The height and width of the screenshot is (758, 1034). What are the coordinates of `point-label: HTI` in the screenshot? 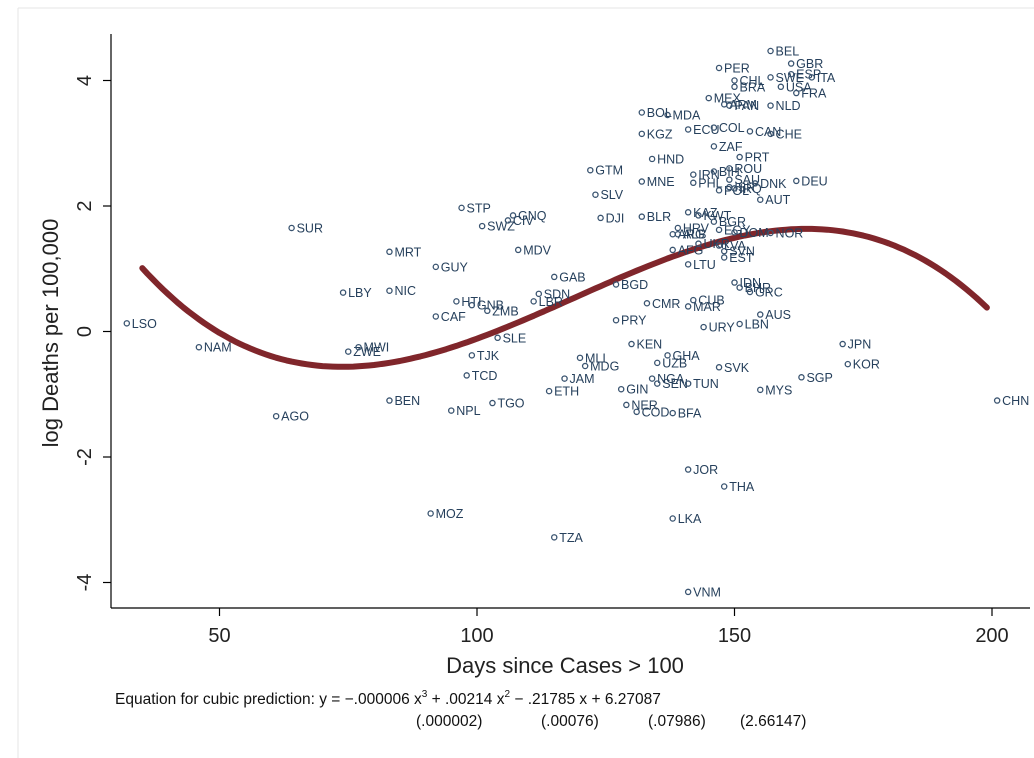 It's located at (471, 302).